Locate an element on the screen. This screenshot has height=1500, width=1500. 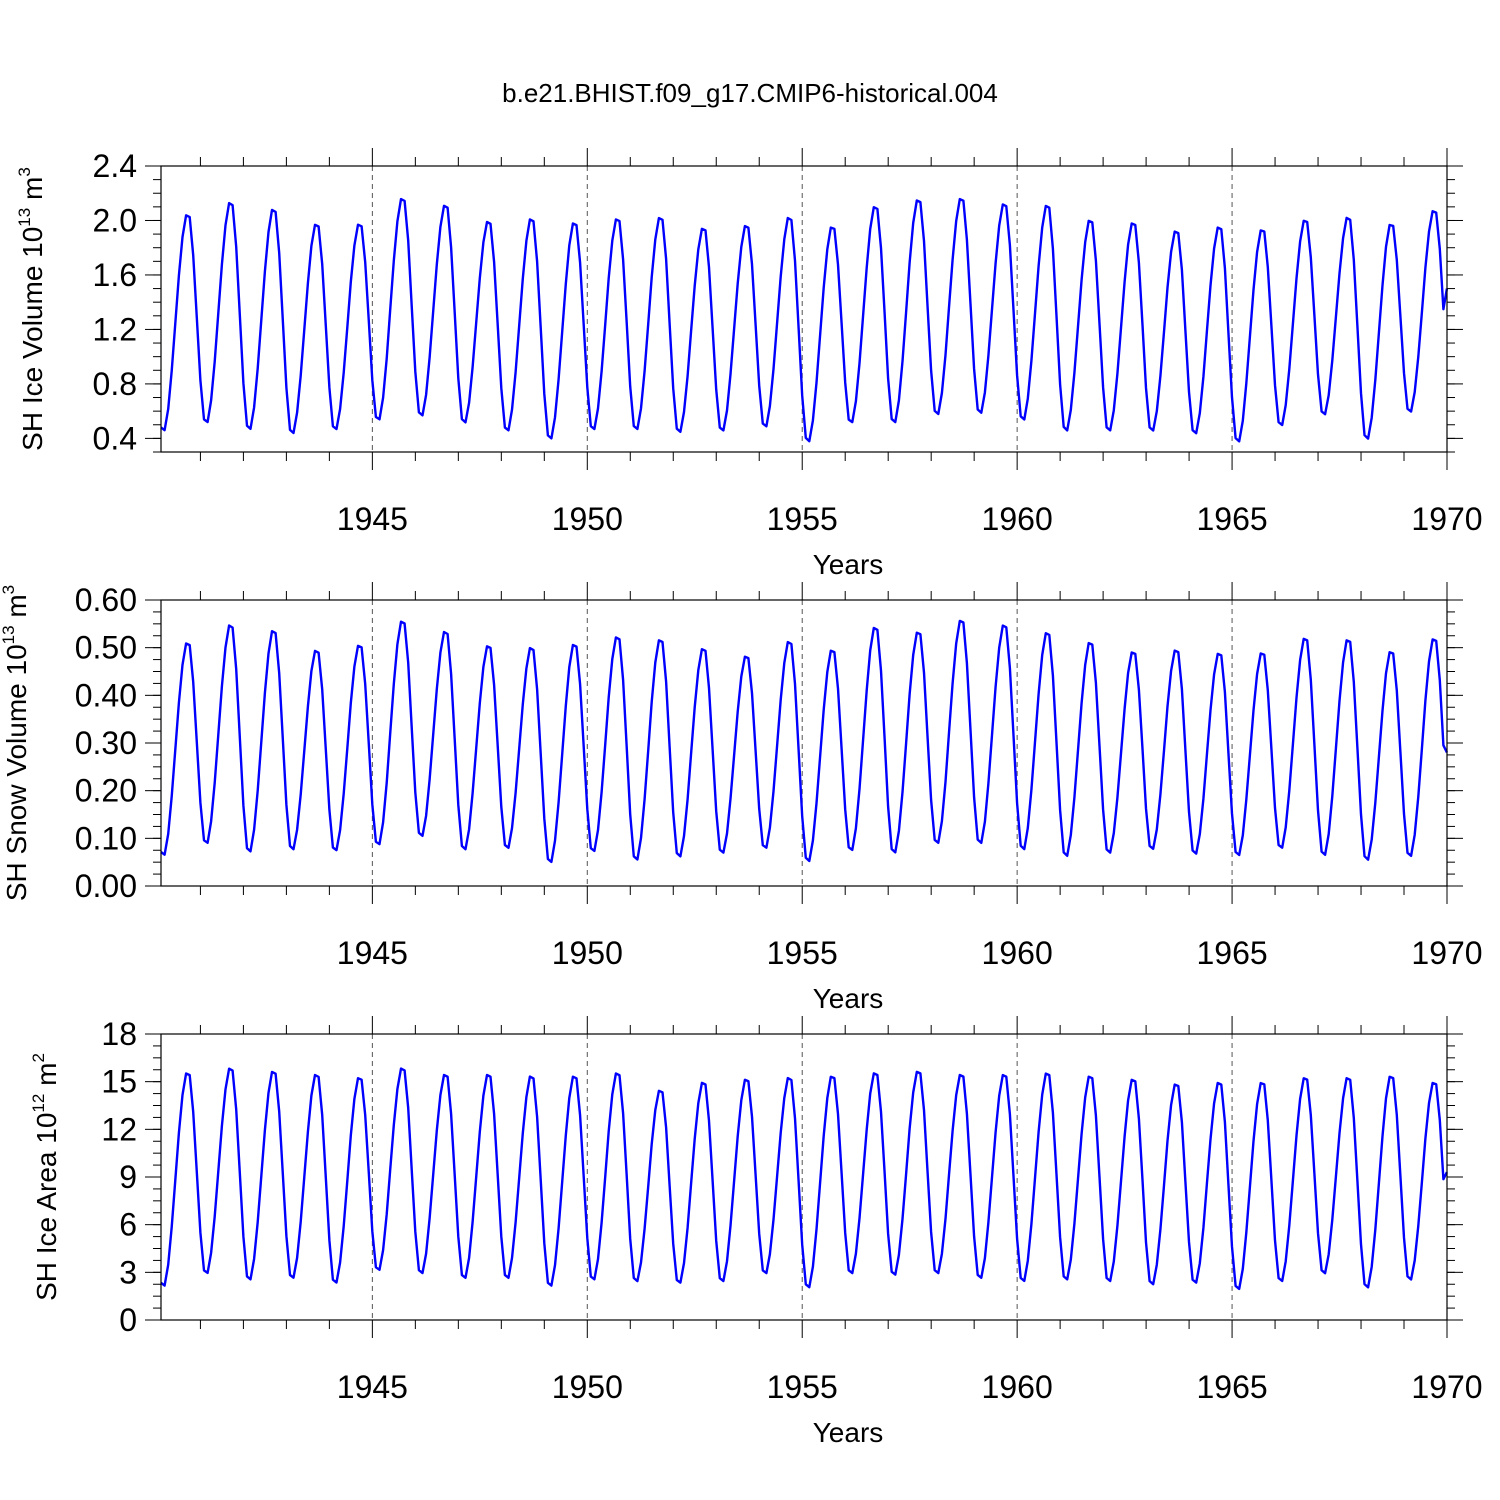
y-tick-label: 0.10 is located at coordinates (106, 838).